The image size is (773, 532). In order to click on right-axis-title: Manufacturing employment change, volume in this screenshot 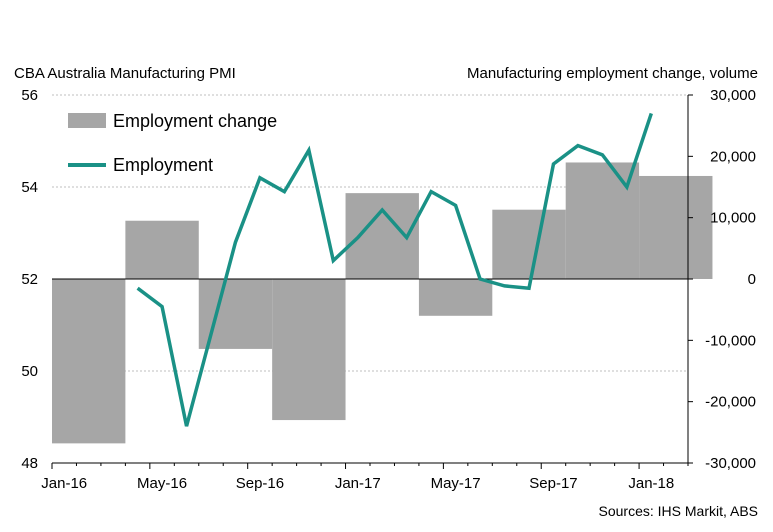, I will do `click(612, 73)`.